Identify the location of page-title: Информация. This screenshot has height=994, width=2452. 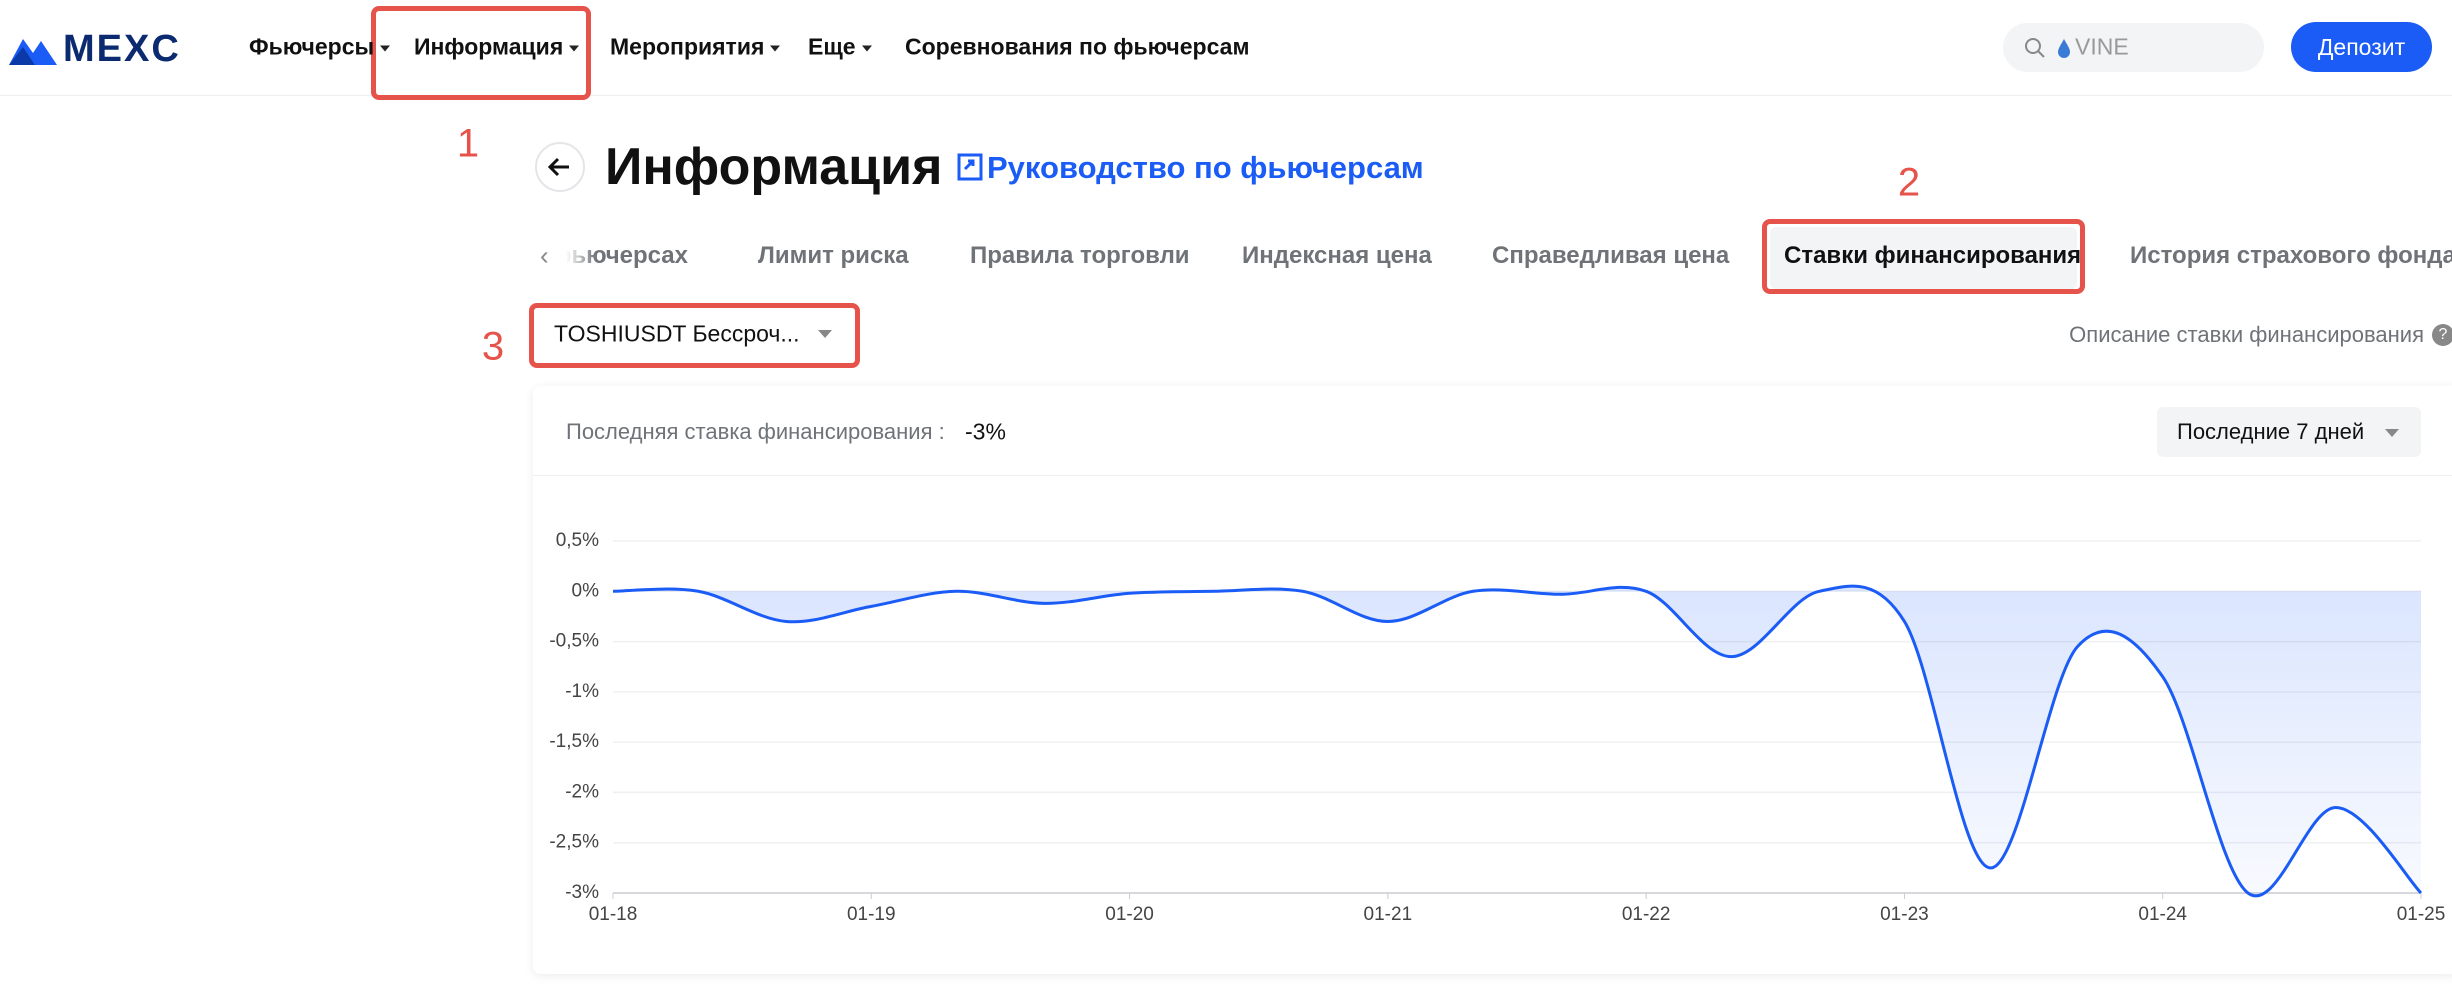
(774, 167).